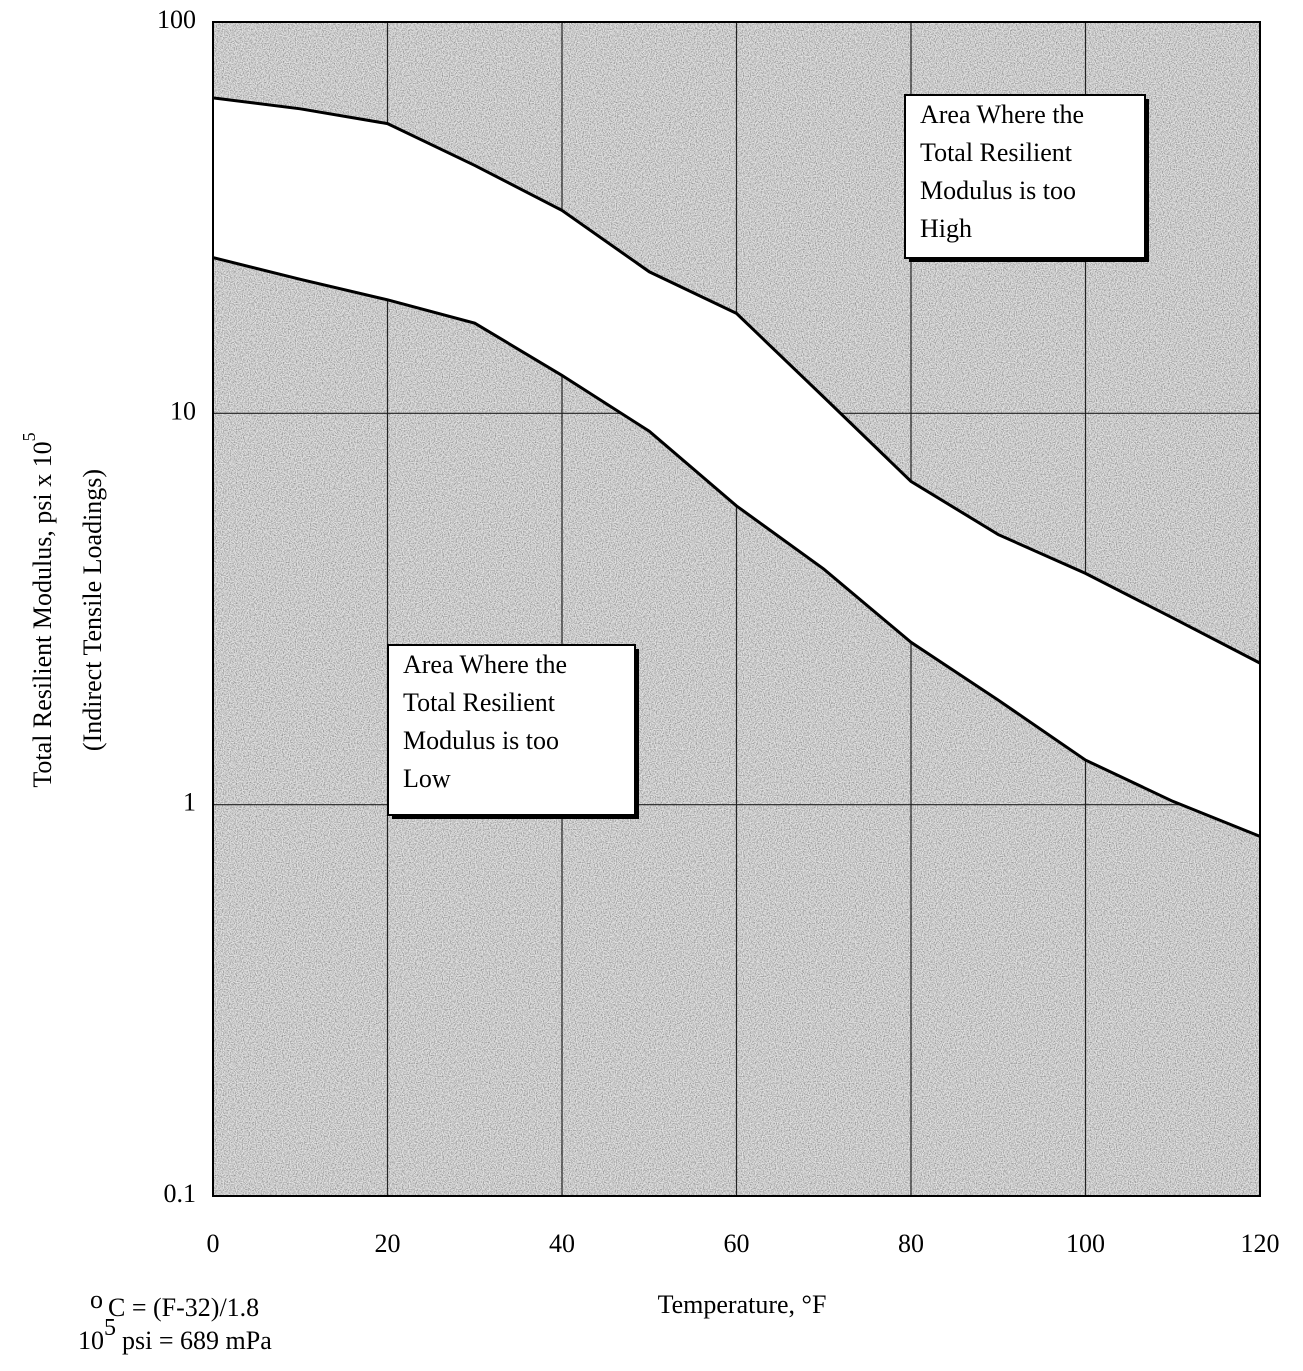  Describe the element at coordinates (110, 1328) in the screenshot. I see `footnote-exponent: 5` at that location.